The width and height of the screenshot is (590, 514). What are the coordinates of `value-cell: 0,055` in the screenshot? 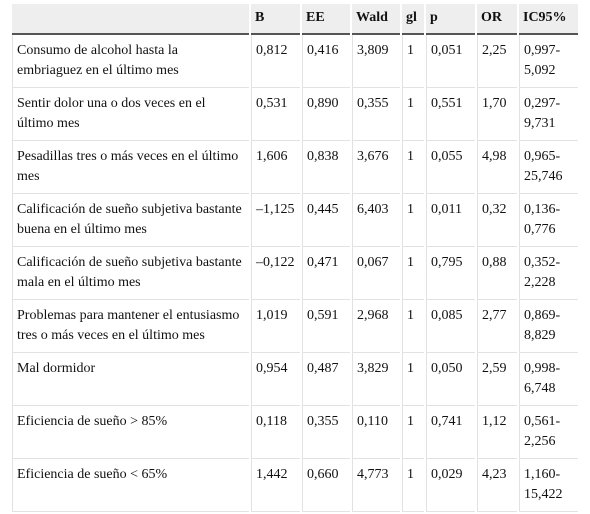 It's located at (450, 167).